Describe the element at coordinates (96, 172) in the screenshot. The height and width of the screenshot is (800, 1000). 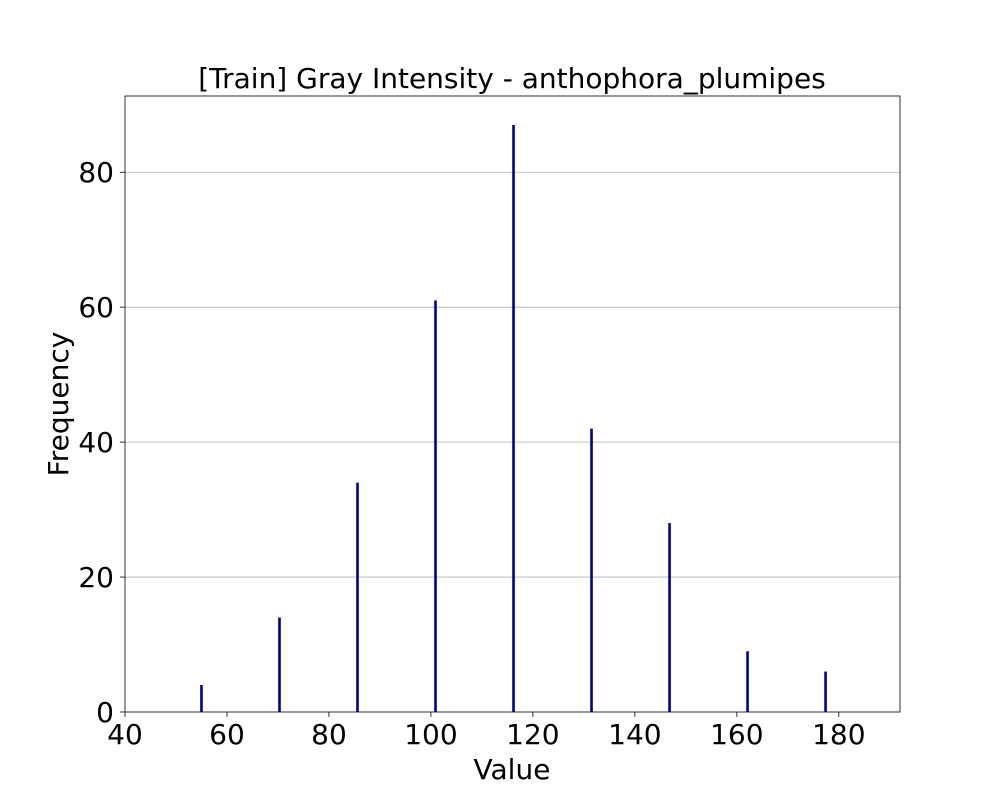
I see `y-tick-label-80: 80` at that location.